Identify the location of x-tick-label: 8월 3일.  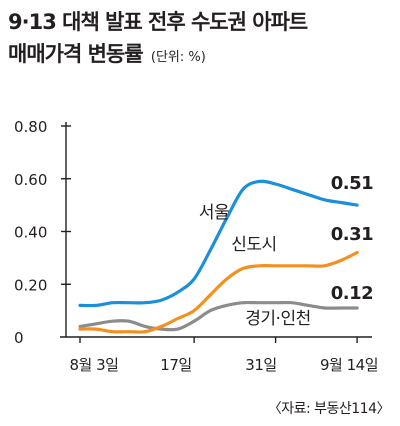
(94, 365).